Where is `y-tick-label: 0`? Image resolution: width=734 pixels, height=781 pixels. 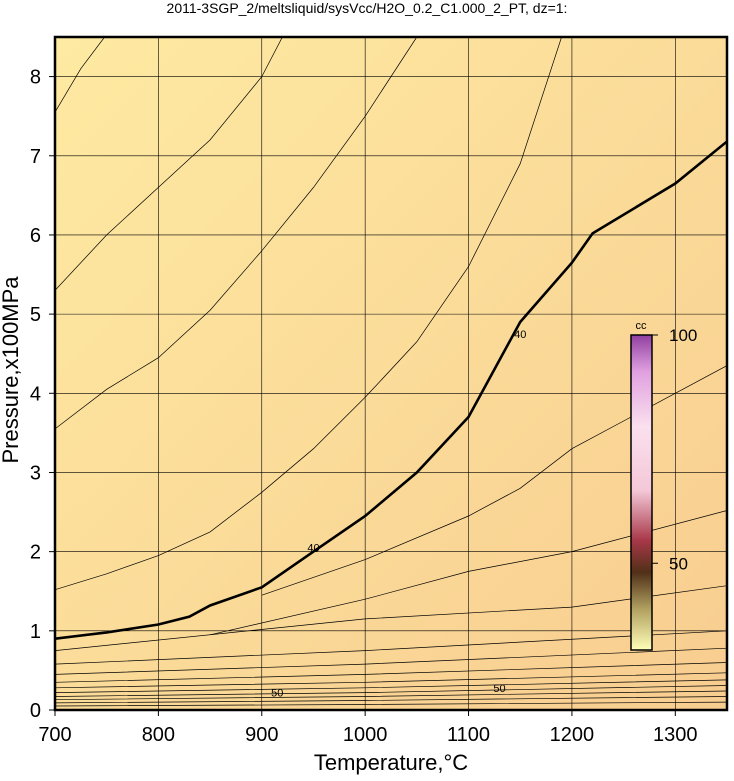
y-tick-label: 0 is located at coordinates (35, 711).